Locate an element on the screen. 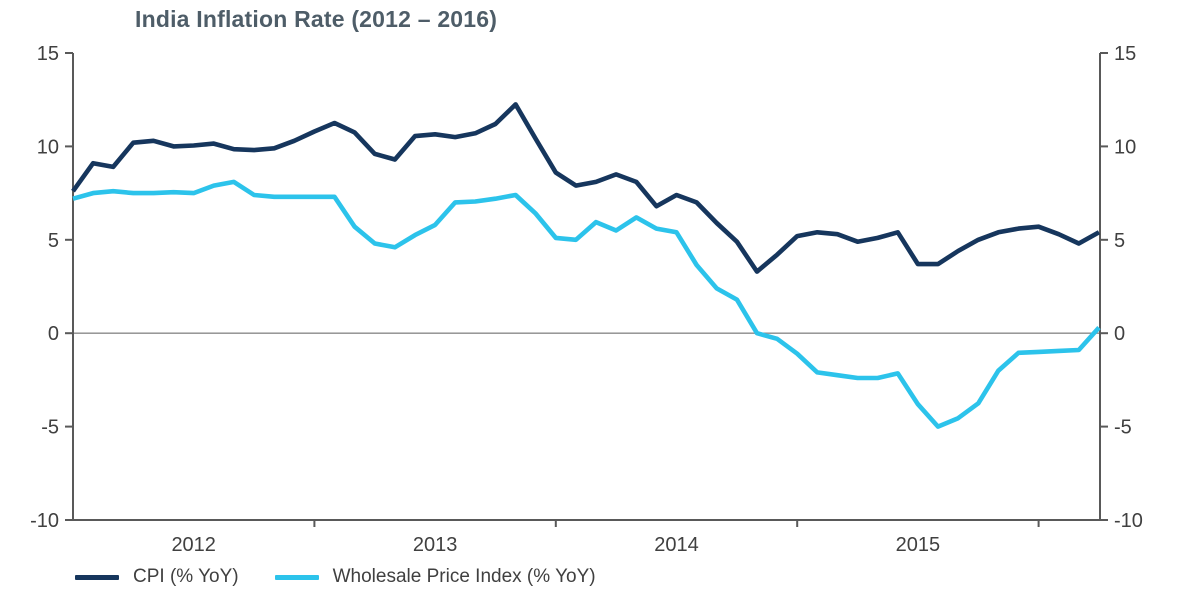  y-tick-label-right: 0 is located at coordinates (1119, 334).